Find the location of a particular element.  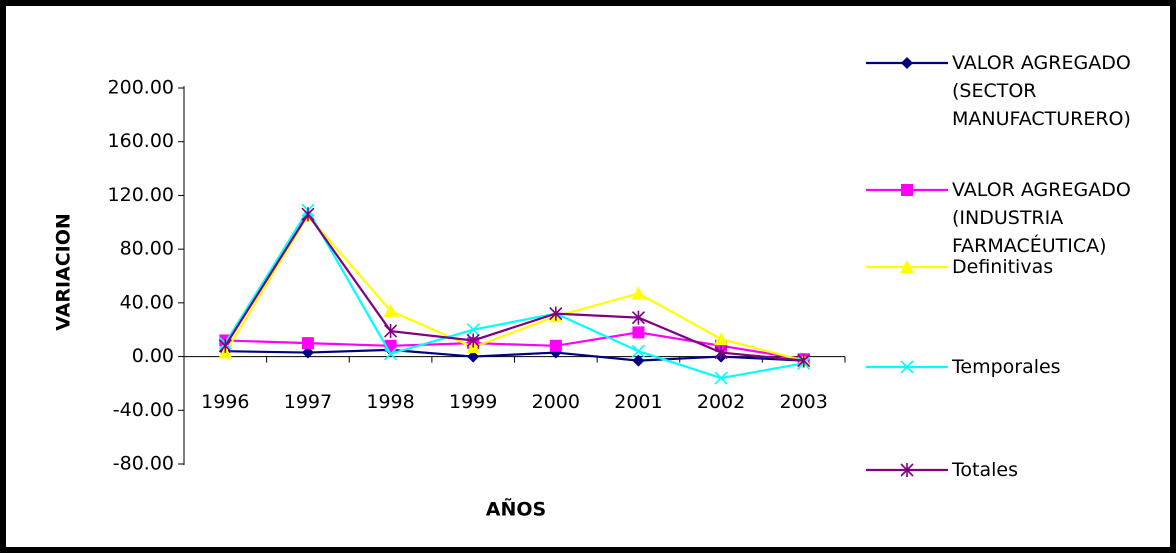

x-tick-label: 2003 is located at coordinates (804, 402).